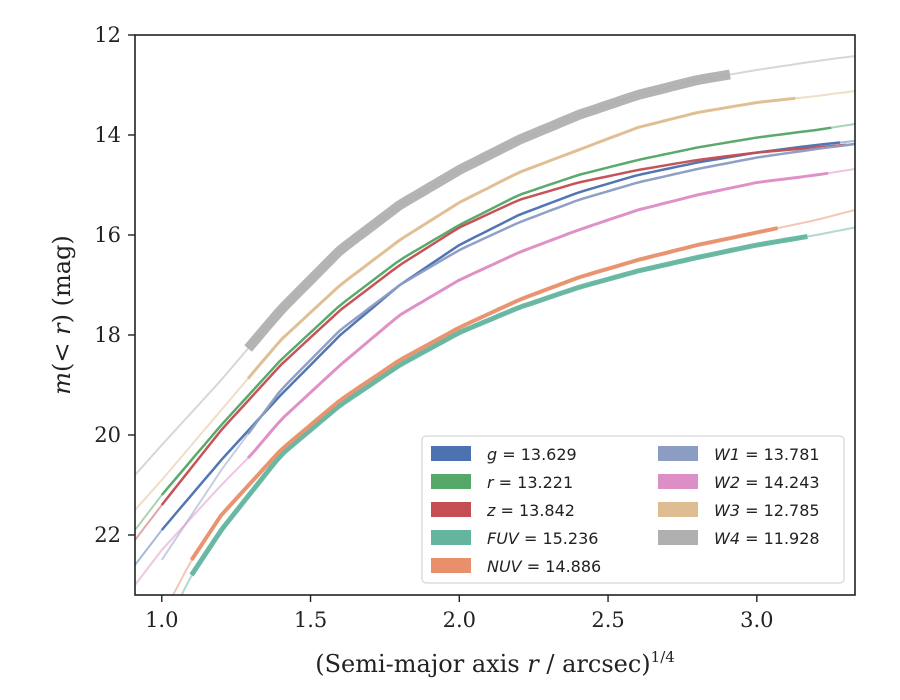 Image resolution: width=900 pixels, height=700 pixels. What do you see at coordinates (542, 538) in the screenshot?
I see `legend-label-fuv: FUV = 15.236` at bounding box center [542, 538].